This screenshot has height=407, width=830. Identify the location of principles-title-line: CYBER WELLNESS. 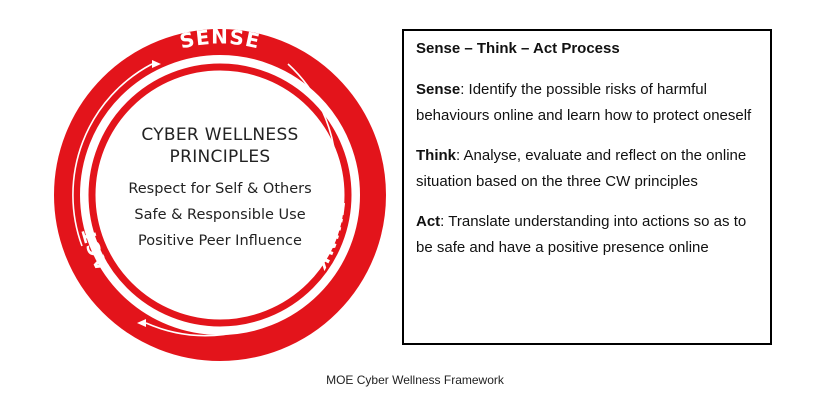
(220, 135).